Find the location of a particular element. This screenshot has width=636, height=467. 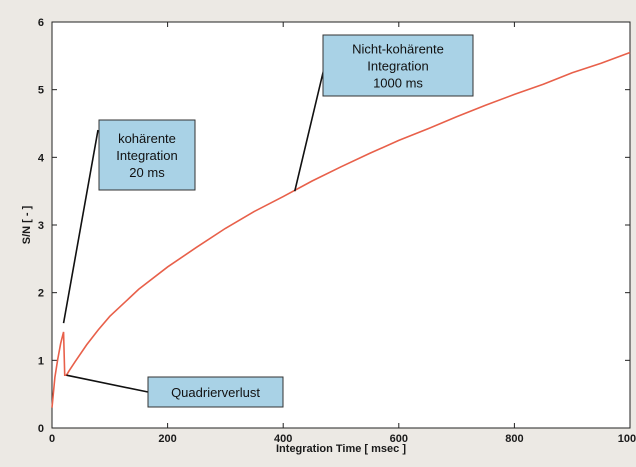

x-tick-label: 1000 is located at coordinates (627, 439).